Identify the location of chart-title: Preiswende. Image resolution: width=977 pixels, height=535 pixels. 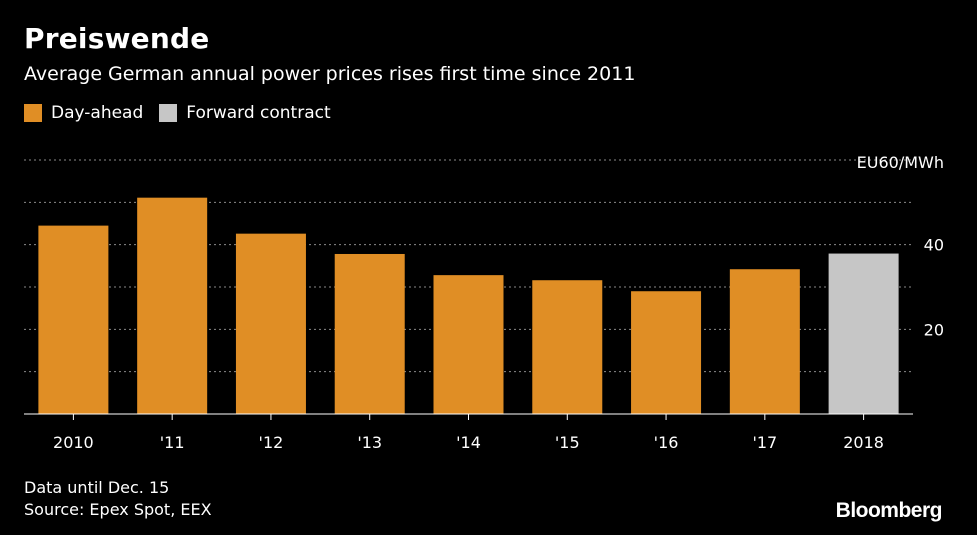
(117, 38).